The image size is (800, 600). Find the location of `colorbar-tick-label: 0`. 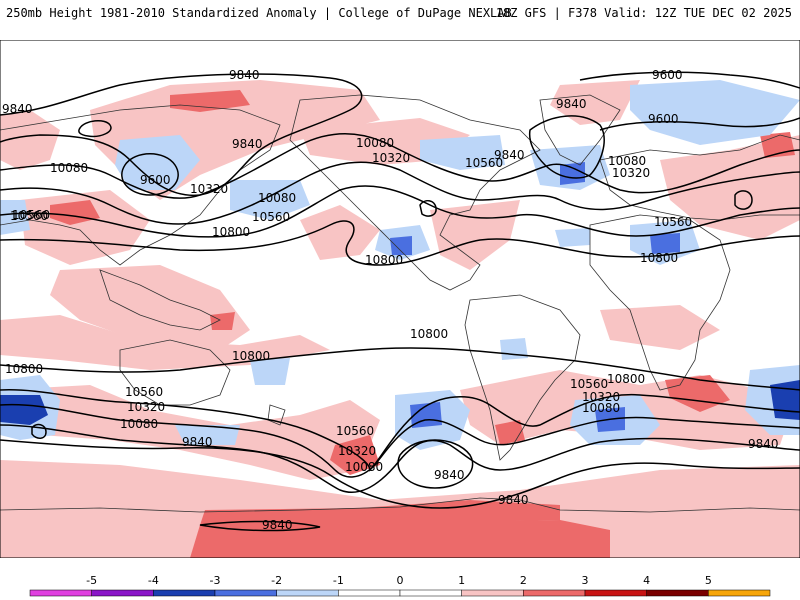

colorbar-tick-label: 0 is located at coordinates (400, 580).